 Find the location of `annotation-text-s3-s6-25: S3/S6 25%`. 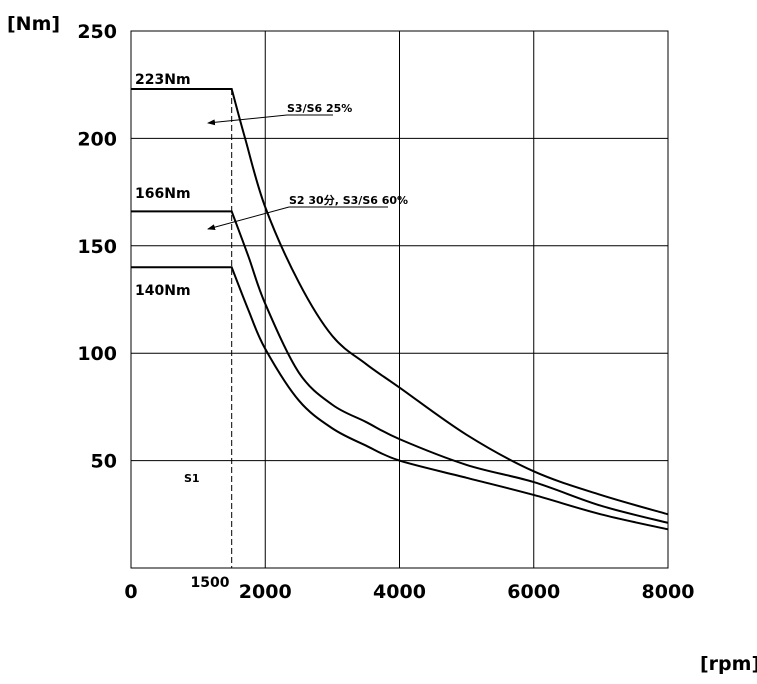

annotation-text-s3-s6-25: S3/S6 25% is located at coordinates (319, 108).